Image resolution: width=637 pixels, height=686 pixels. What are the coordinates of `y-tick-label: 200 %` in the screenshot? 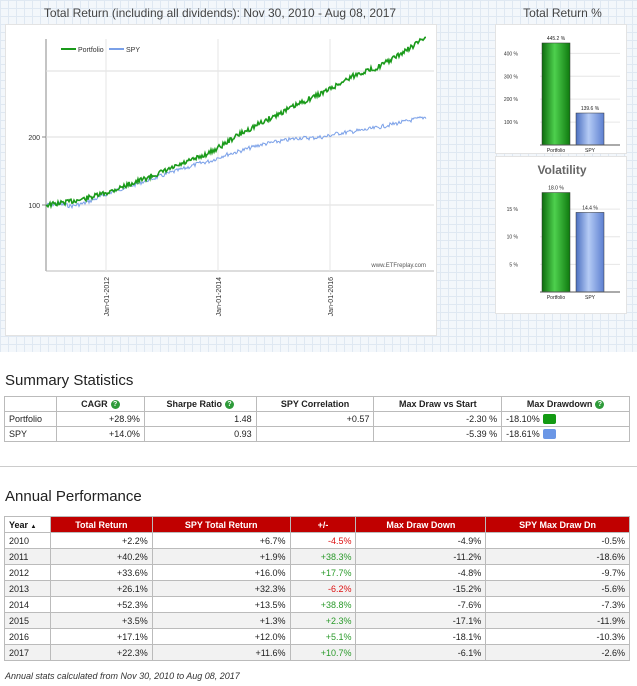 It's located at (511, 100).